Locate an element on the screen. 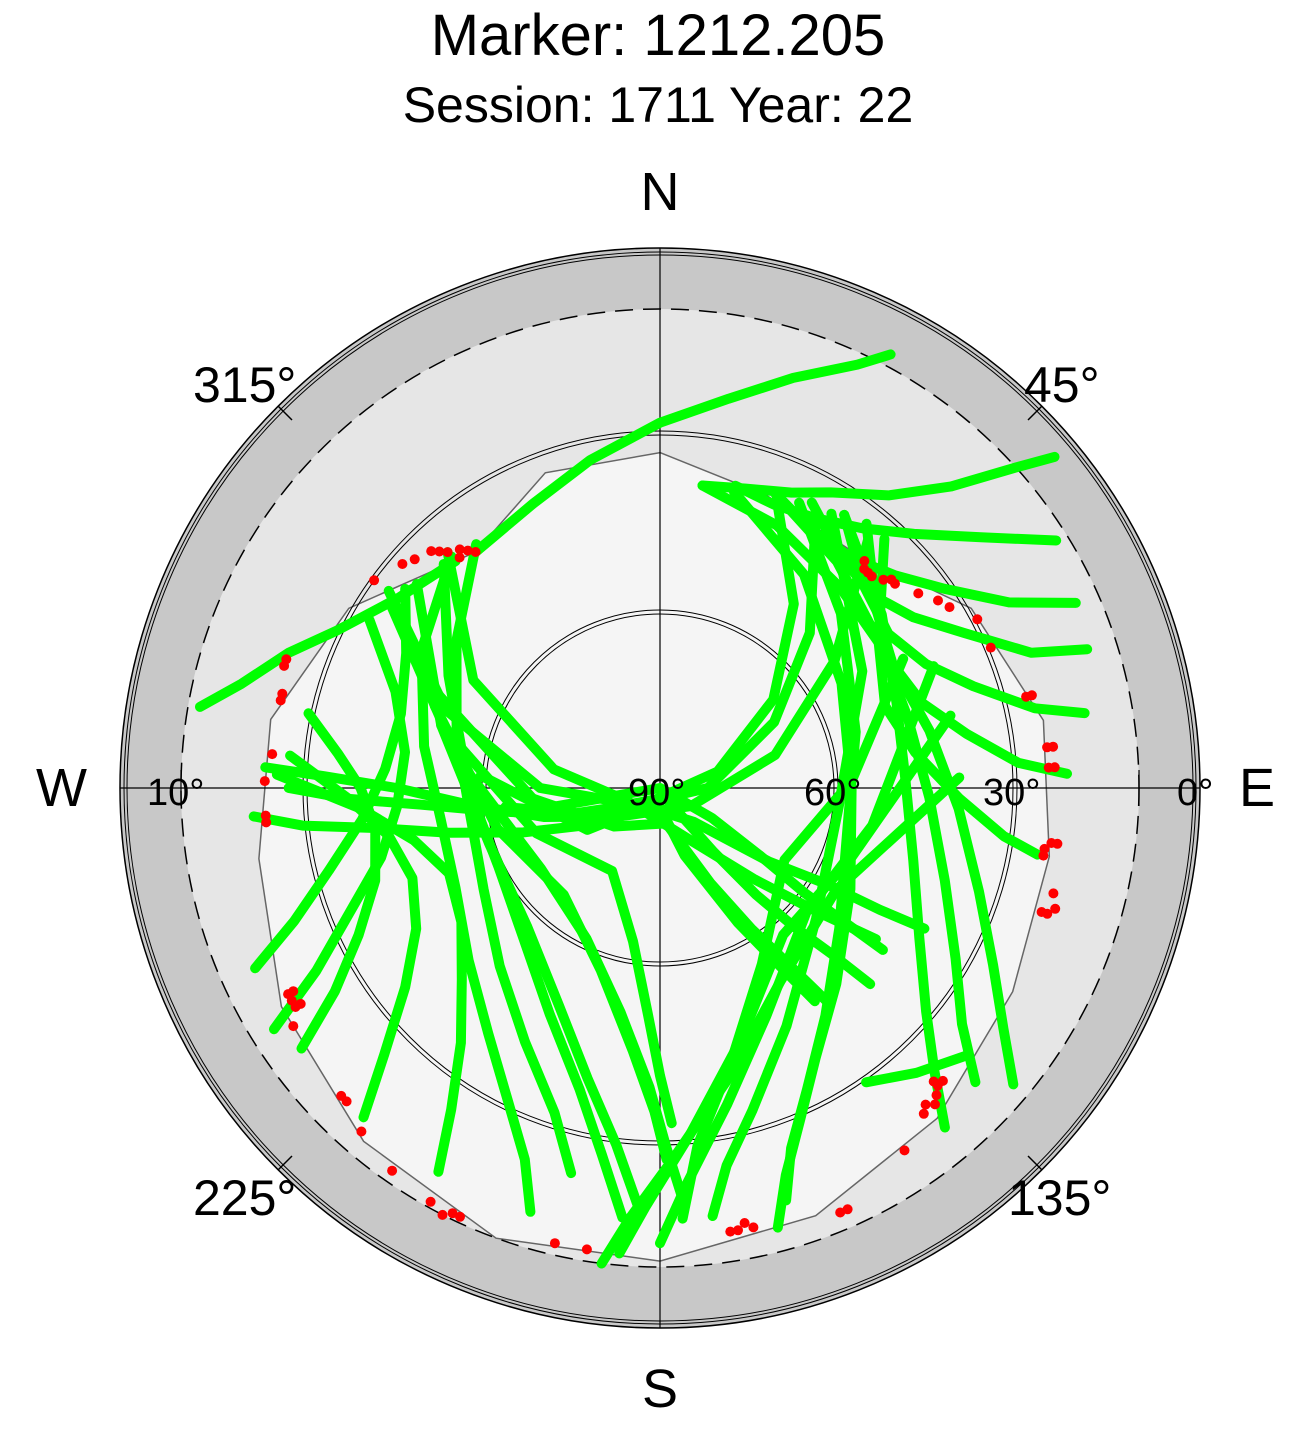  cardinal-n: N is located at coordinates (660, 192).